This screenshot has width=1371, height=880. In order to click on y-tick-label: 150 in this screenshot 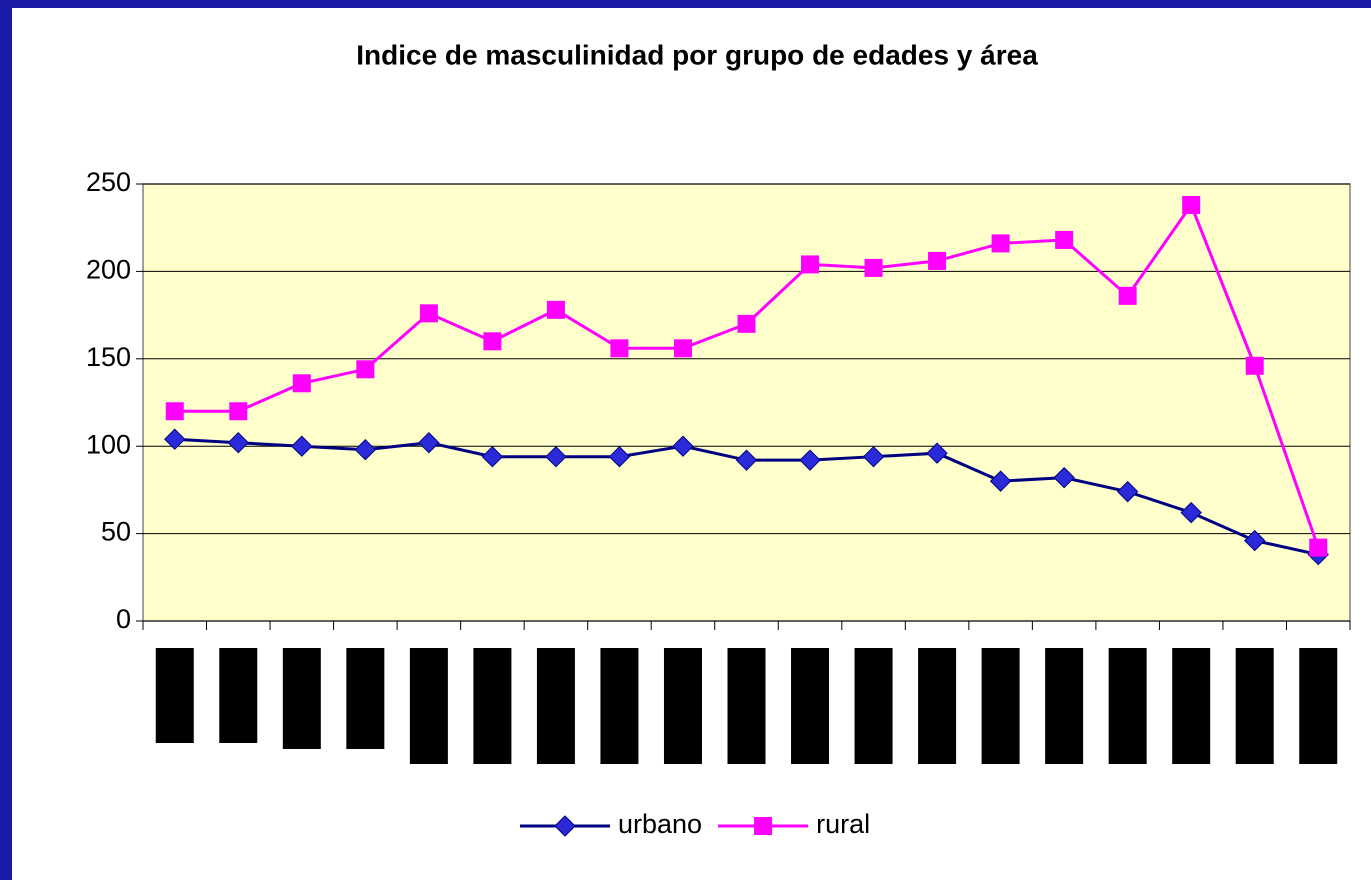, I will do `click(108, 357)`.